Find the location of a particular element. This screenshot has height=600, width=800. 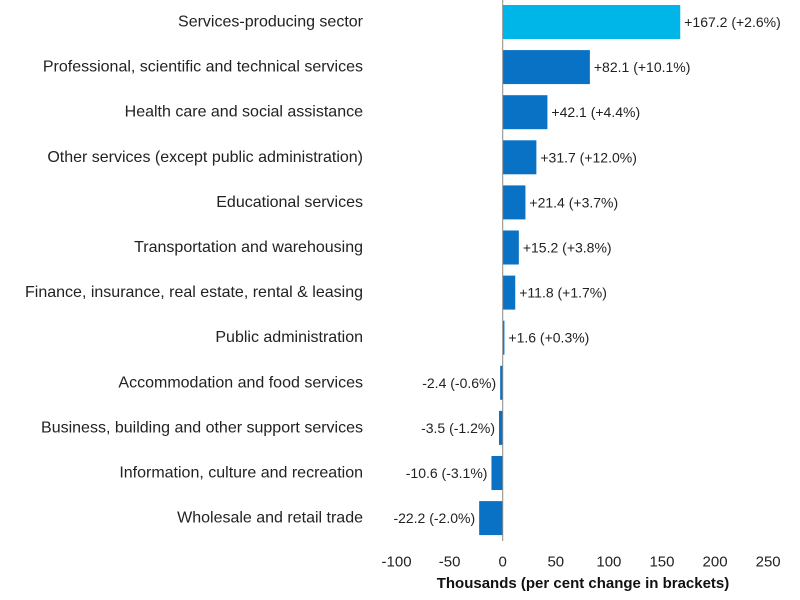

category-label: Health care and social assistance is located at coordinates (244, 112).